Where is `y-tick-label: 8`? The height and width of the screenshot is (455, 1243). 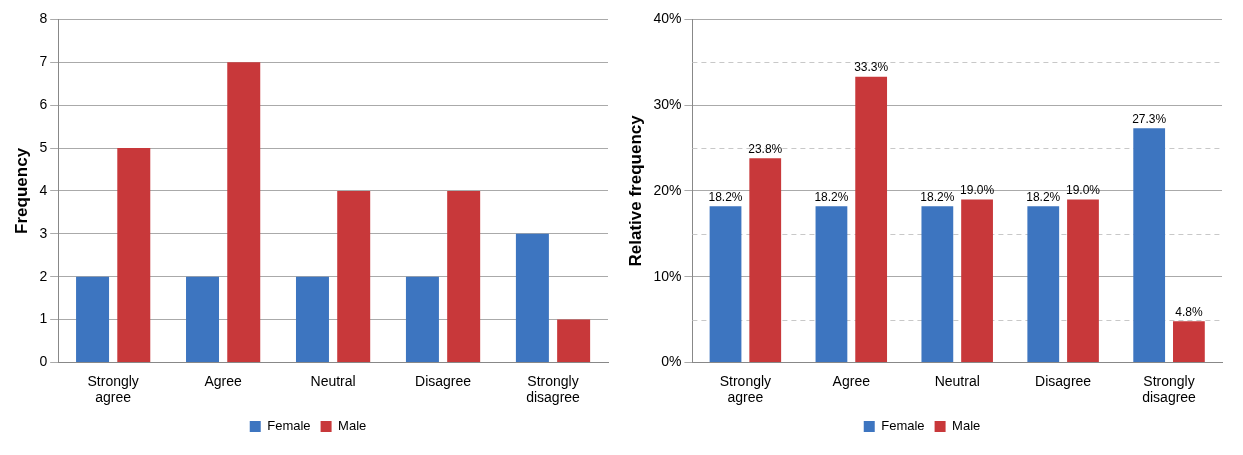
y-tick-label: 8 is located at coordinates (43, 18).